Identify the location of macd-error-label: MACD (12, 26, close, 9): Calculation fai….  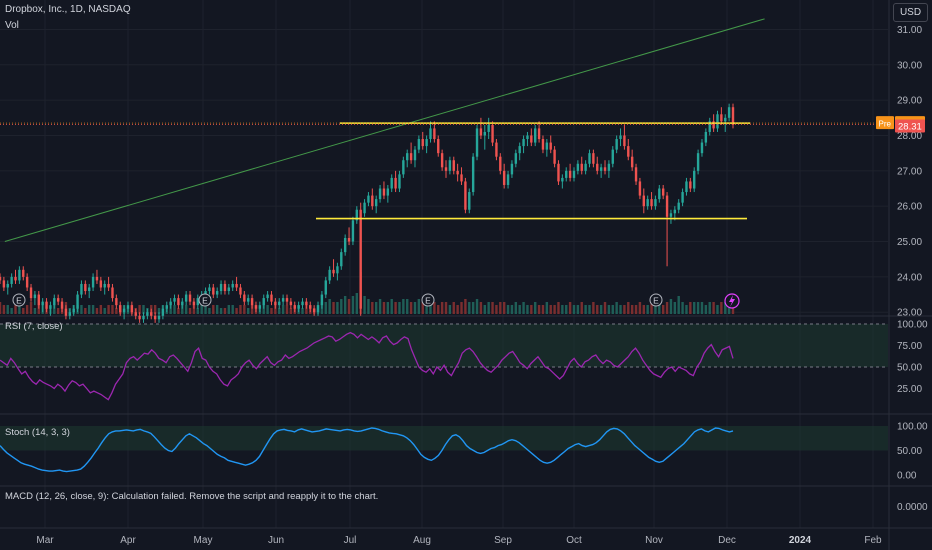
(192, 496).